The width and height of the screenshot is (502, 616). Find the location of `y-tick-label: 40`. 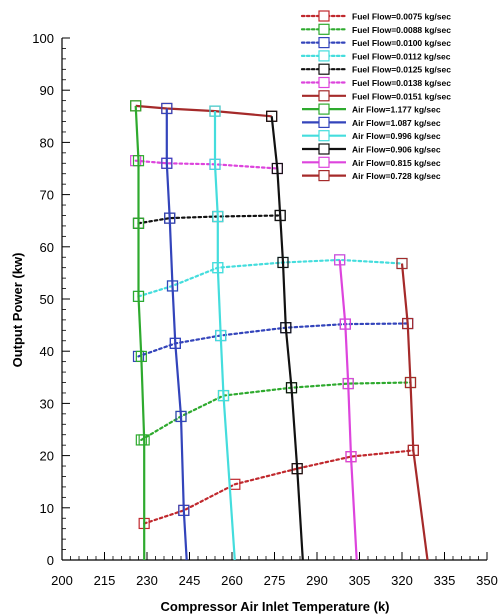

y-tick-label: 40 is located at coordinates (47, 351).